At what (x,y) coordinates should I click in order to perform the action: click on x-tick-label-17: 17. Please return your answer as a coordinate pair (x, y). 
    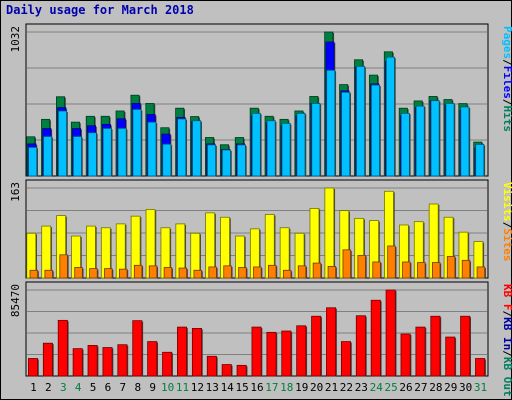
    Looking at the image, I should click on (271, 387).